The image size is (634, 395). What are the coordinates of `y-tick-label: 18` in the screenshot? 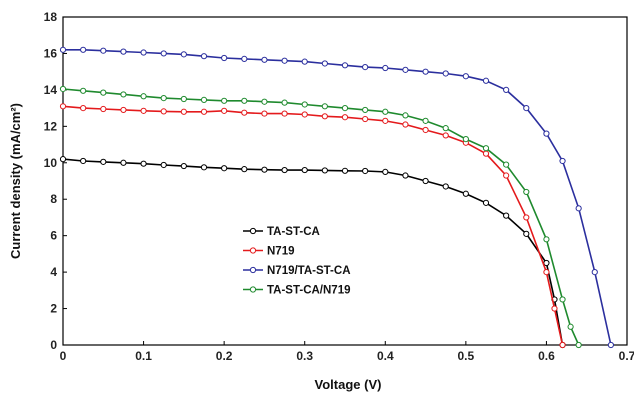 It's located at (51, 17).